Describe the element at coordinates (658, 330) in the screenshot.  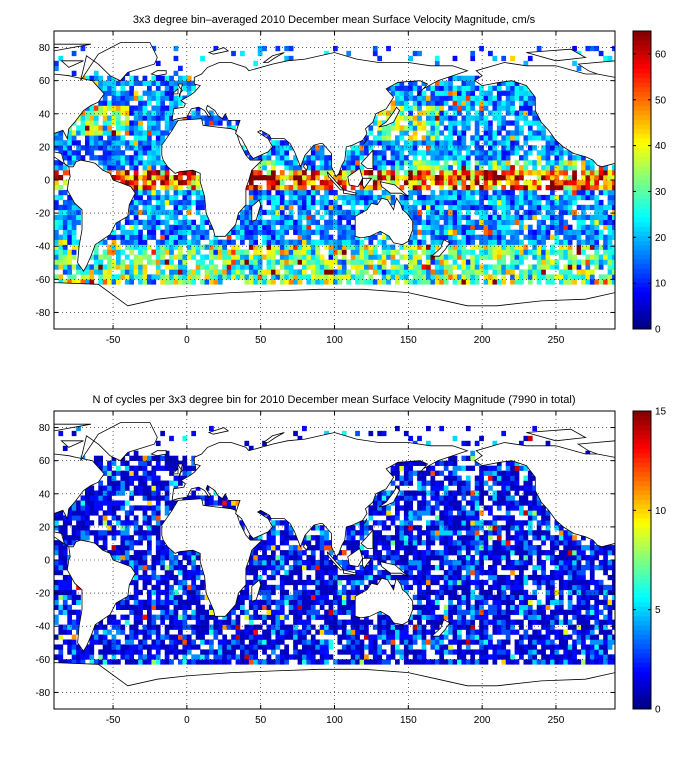
I see `colorbar-tick-label: 0` at that location.